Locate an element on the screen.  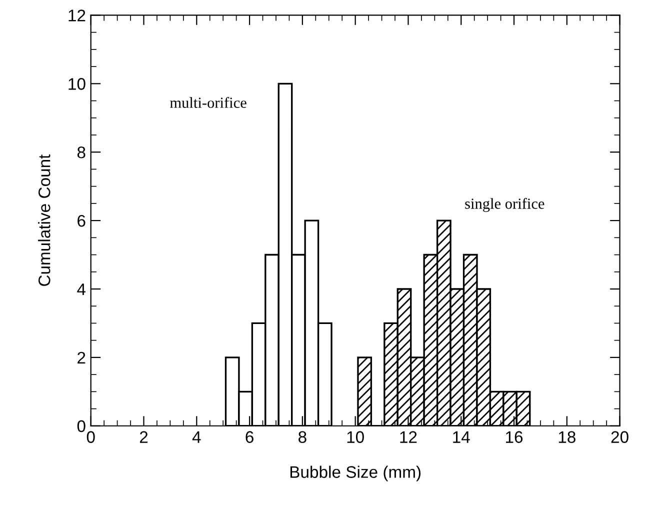
x-tick-label: 14 is located at coordinates (461, 437).